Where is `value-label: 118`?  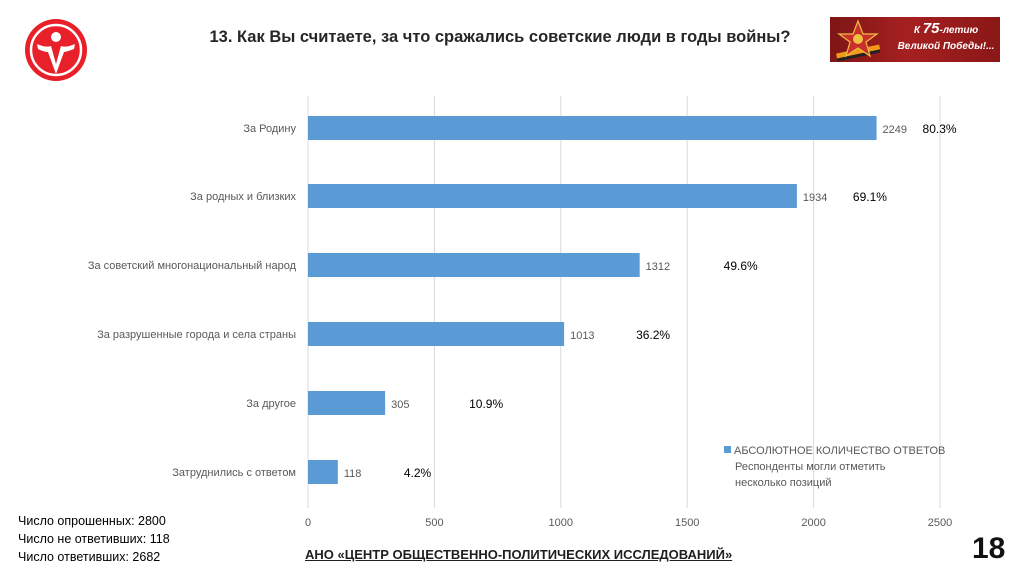
value-label: 118 is located at coordinates (353, 474).